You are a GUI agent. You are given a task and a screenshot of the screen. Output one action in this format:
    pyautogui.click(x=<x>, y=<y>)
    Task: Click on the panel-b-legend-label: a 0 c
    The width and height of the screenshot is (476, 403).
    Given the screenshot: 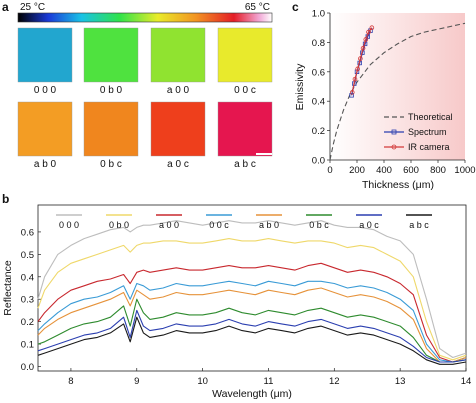 What is the action you would take?
    pyautogui.click(x=369, y=225)
    